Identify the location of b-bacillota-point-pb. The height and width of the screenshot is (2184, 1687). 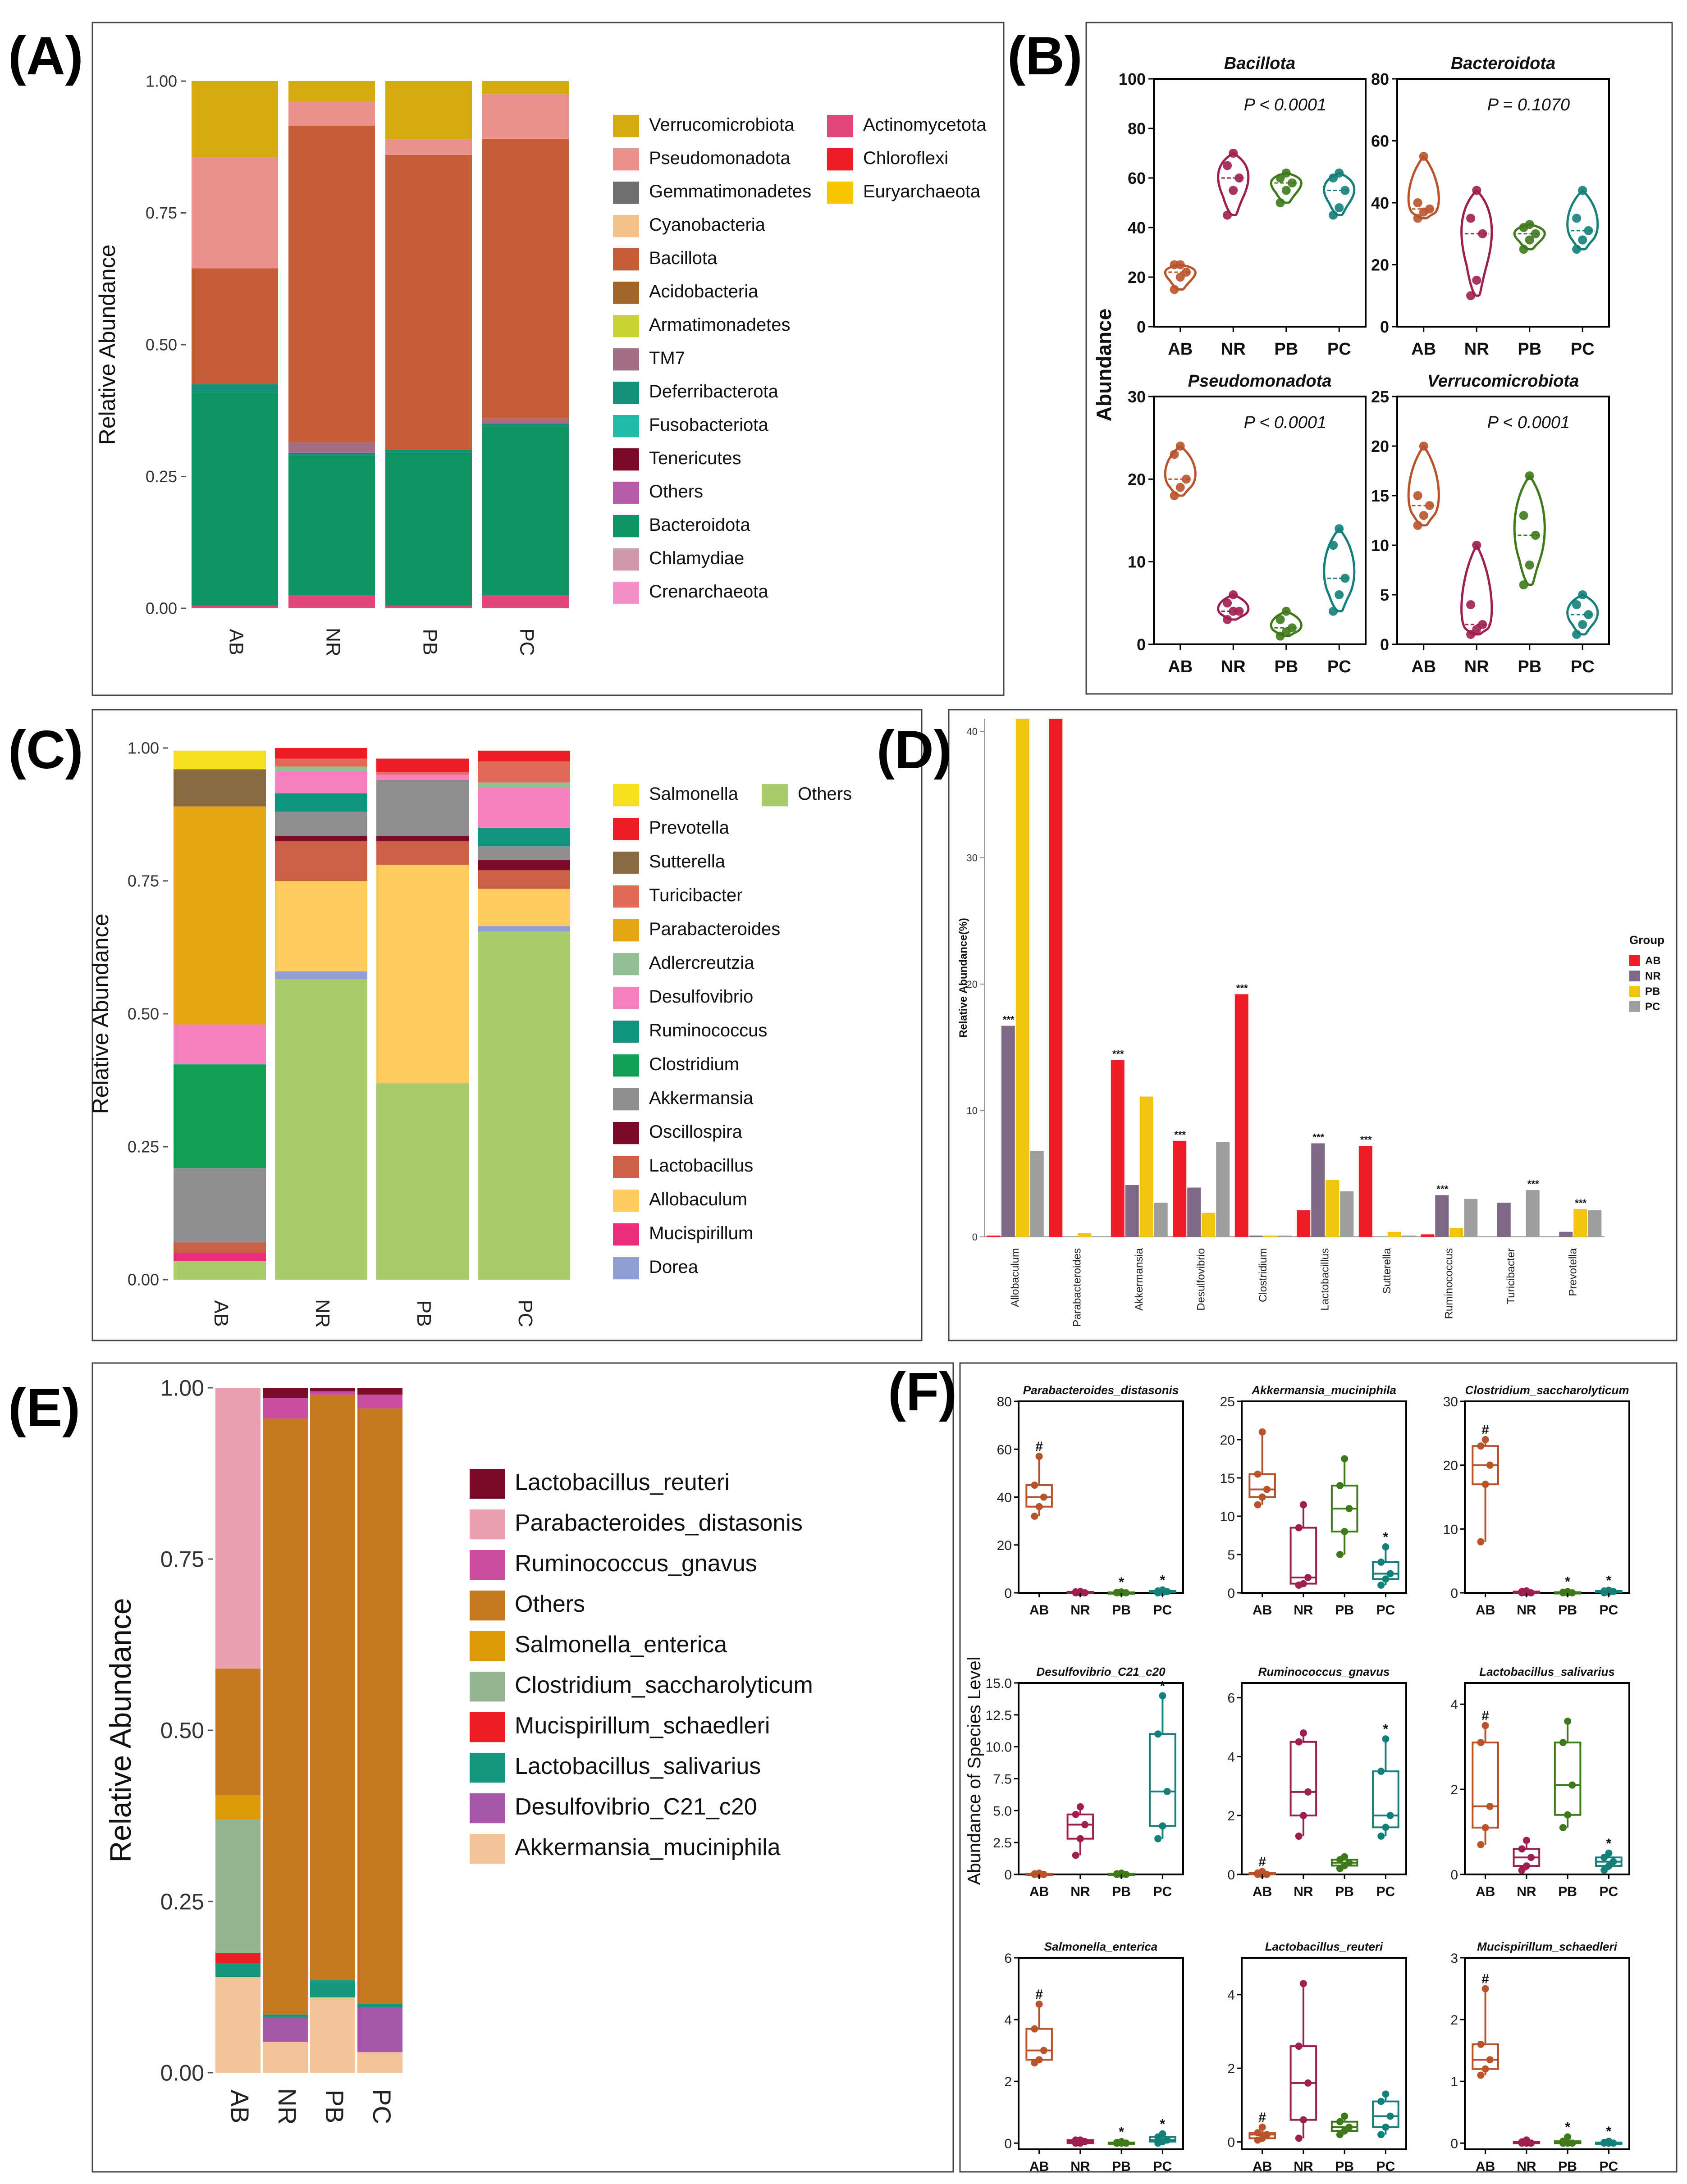
(1286, 190).